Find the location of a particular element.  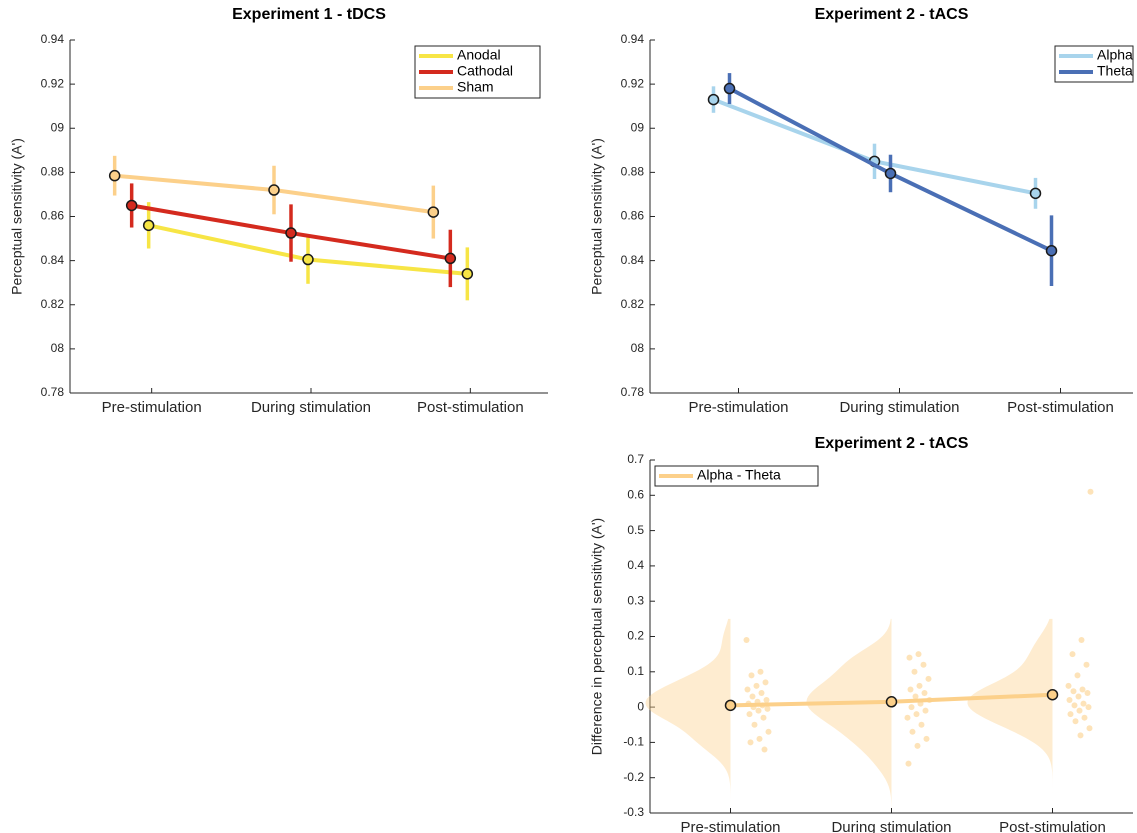

y-tick-label: 0.4 is located at coordinates (635, 565).